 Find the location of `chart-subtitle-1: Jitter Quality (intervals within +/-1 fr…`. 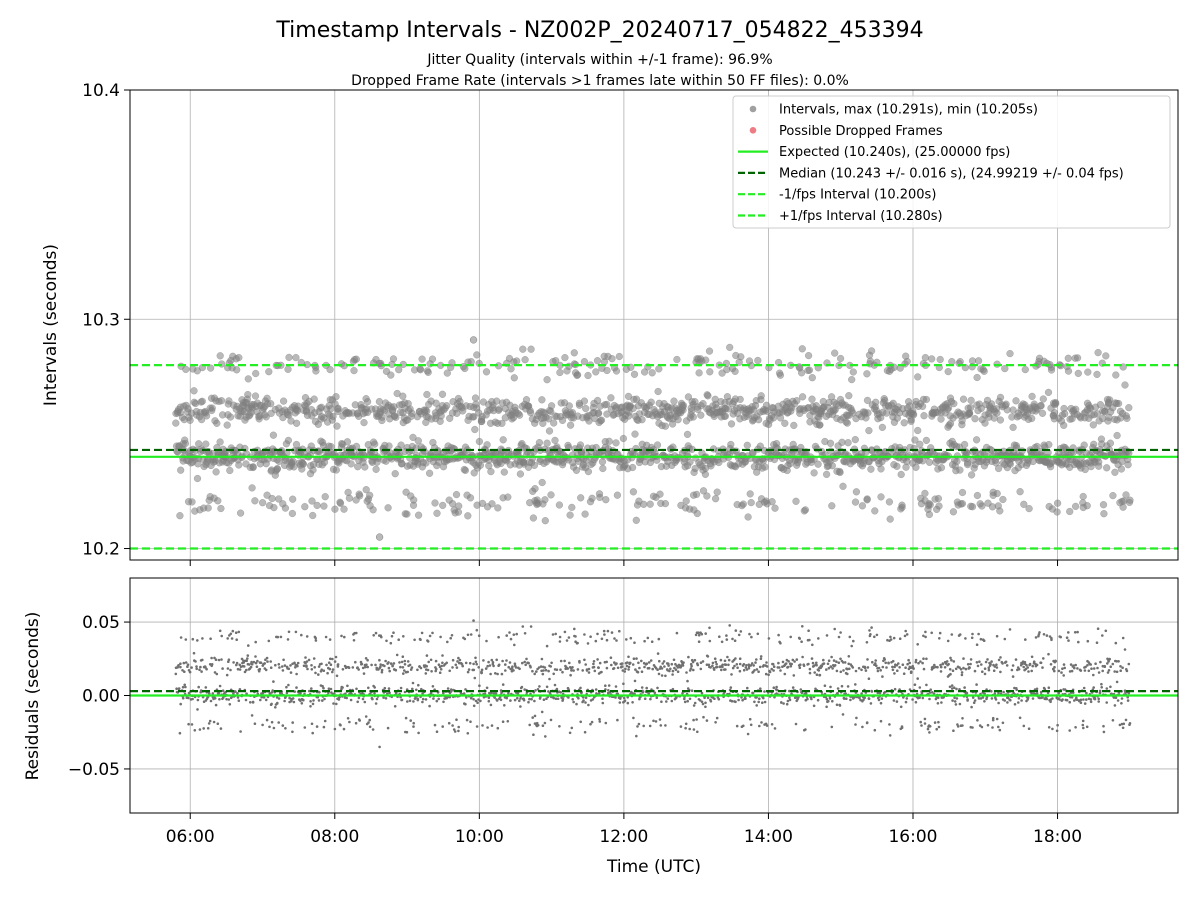

chart-subtitle-1: Jitter Quality (intervals within +/-1 fr… is located at coordinates (599, 60).